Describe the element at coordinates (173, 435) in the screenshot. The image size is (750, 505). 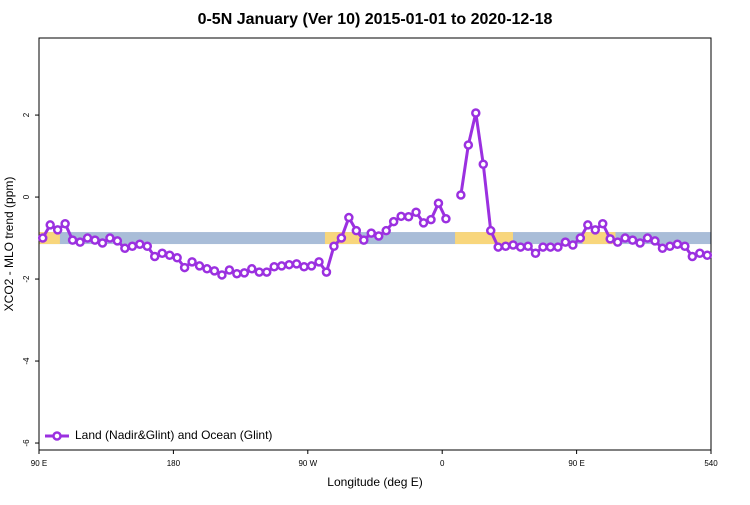
I see `legend-label: Land (Nadir&Glint) and Ocean (Glint)` at that location.